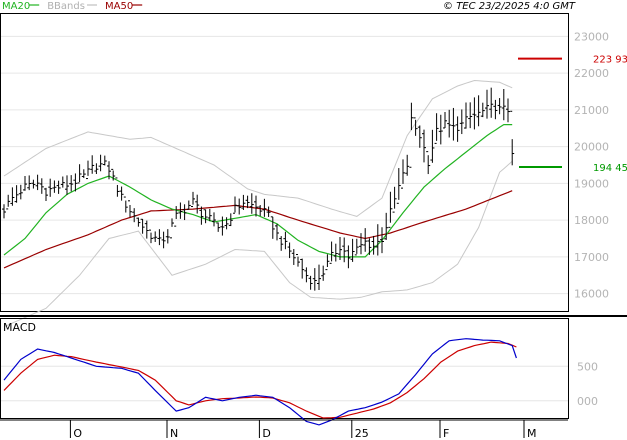 This screenshot has height=440, width=627. Describe the element at coordinates (532, 433) in the screenshot. I see `x-axis-tick-label: M` at that location.